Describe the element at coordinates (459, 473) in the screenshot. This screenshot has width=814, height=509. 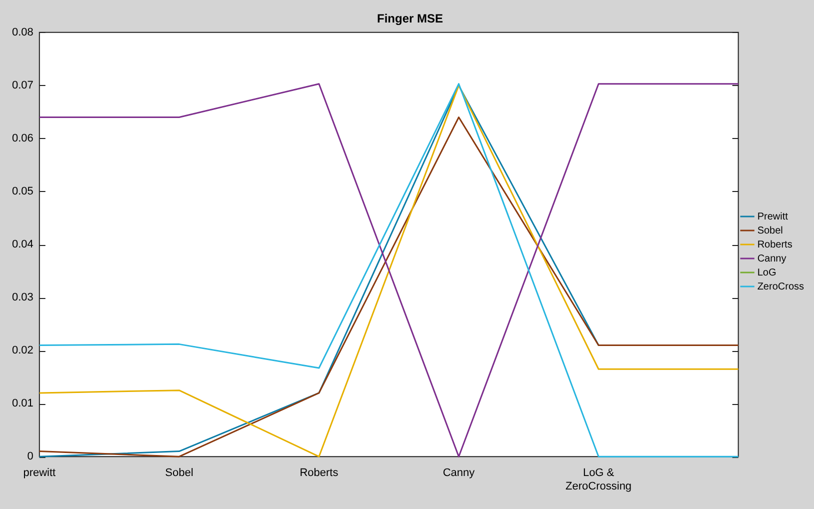
I see `x-tick-label: Canny` at that location.